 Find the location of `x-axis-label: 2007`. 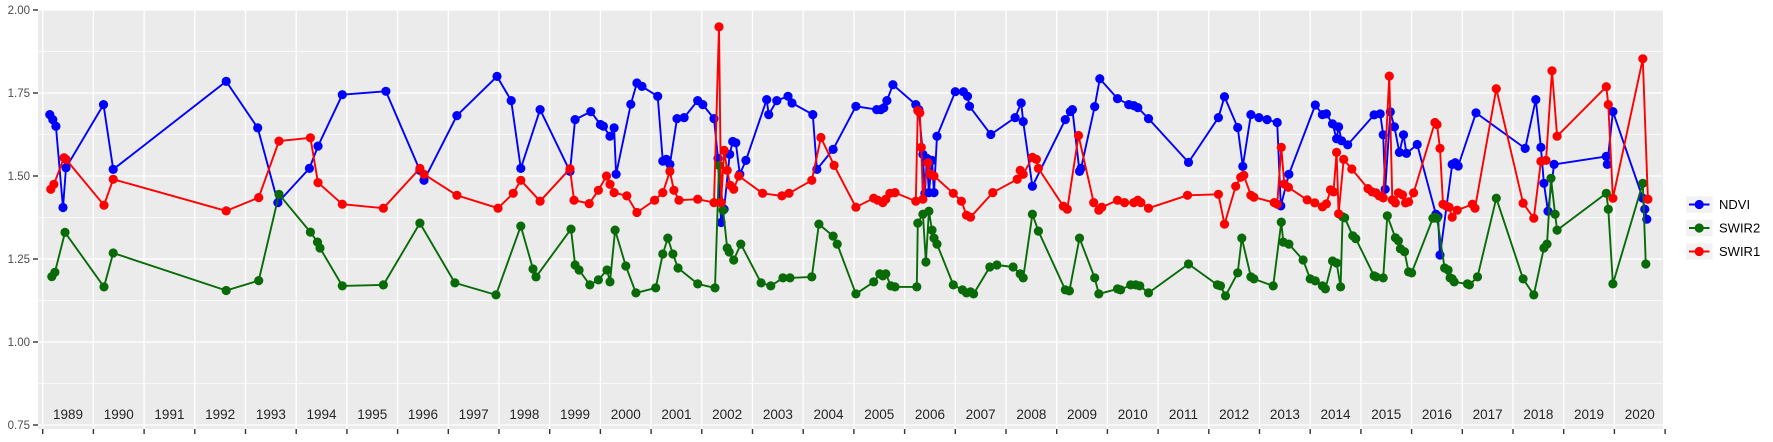

x-axis-label: 2007 is located at coordinates (981, 414).